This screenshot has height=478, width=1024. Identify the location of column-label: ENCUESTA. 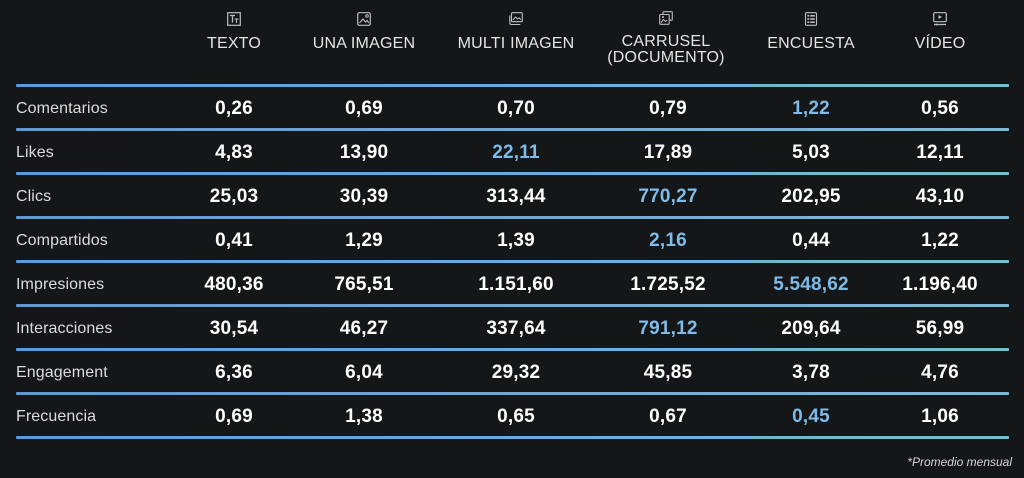
(811, 43).